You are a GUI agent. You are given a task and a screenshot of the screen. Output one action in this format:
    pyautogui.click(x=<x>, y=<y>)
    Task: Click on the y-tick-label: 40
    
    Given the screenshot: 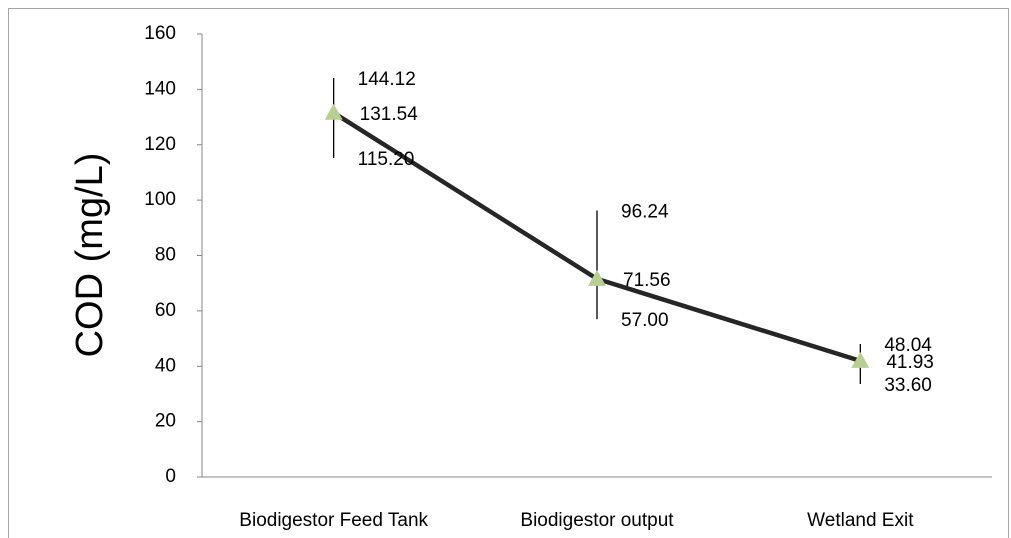 What is the action you would take?
    pyautogui.click(x=165, y=365)
    